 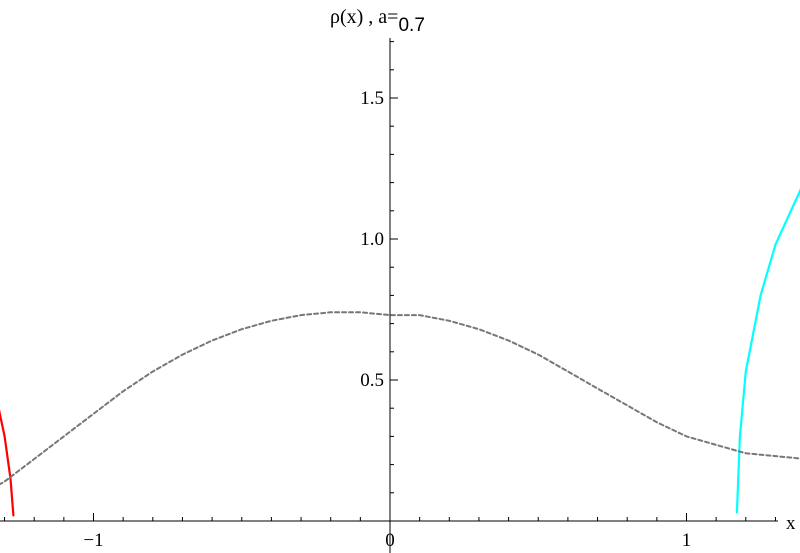 I want to click on x-tick-label: 0, so click(x=390, y=540).